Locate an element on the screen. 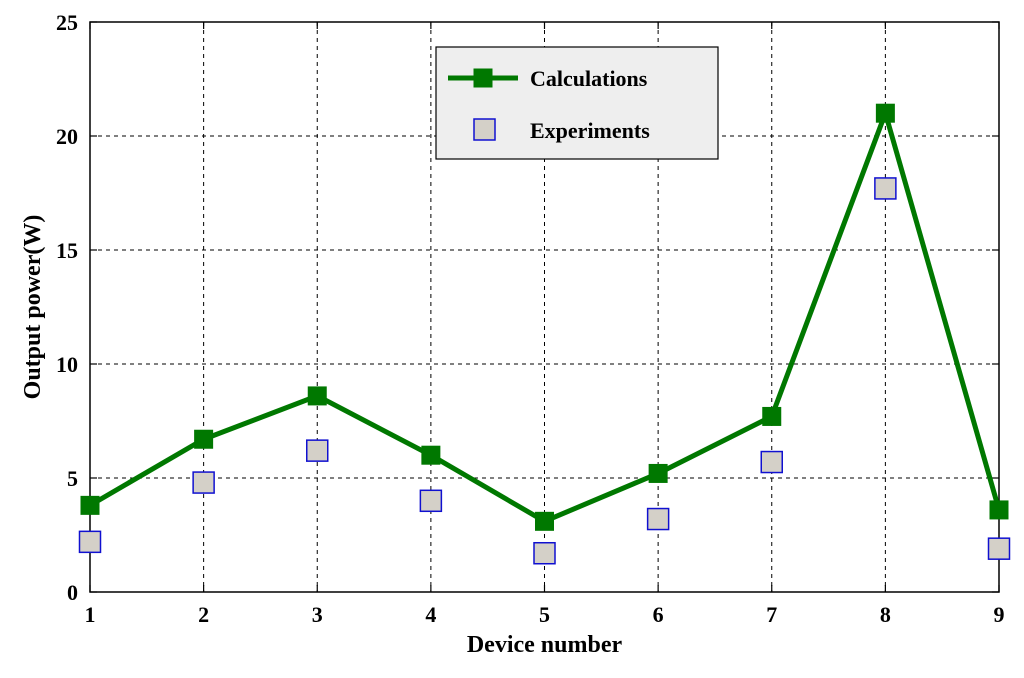 The height and width of the screenshot is (678, 1024). x-tick-label: 6 is located at coordinates (658, 614).